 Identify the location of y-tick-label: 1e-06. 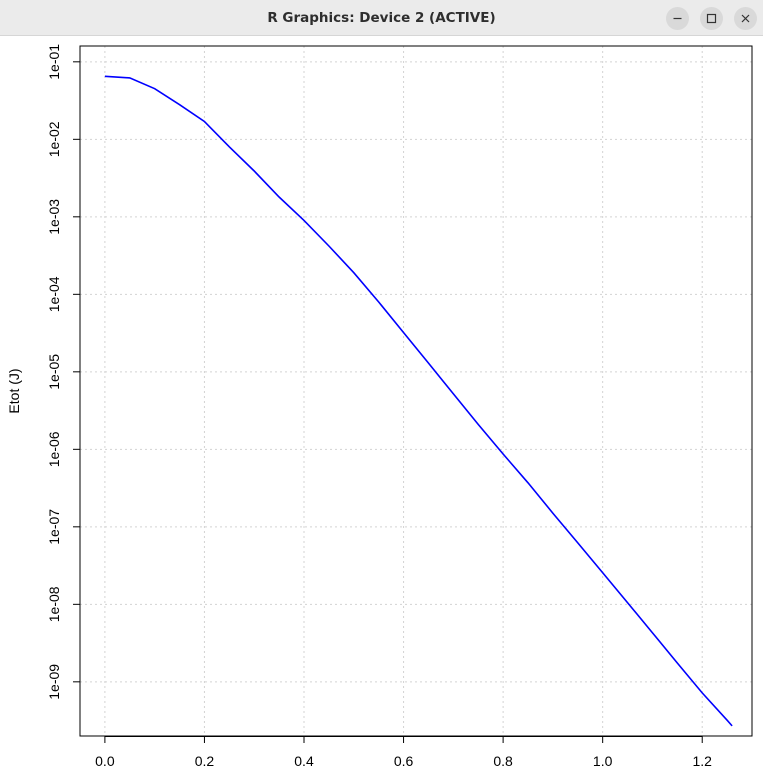
(54, 449).